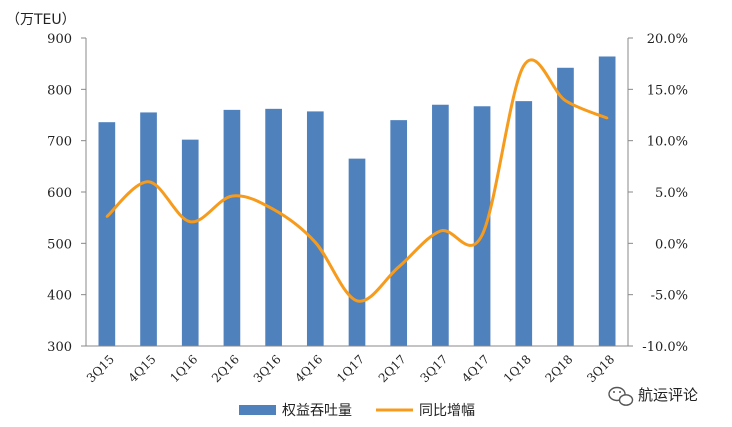 This screenshot has width=732, height=427. Describe the element at coordinates (41, 20) in the screenshot. I see `y-left-unit-label: （万TEU）` at that location.